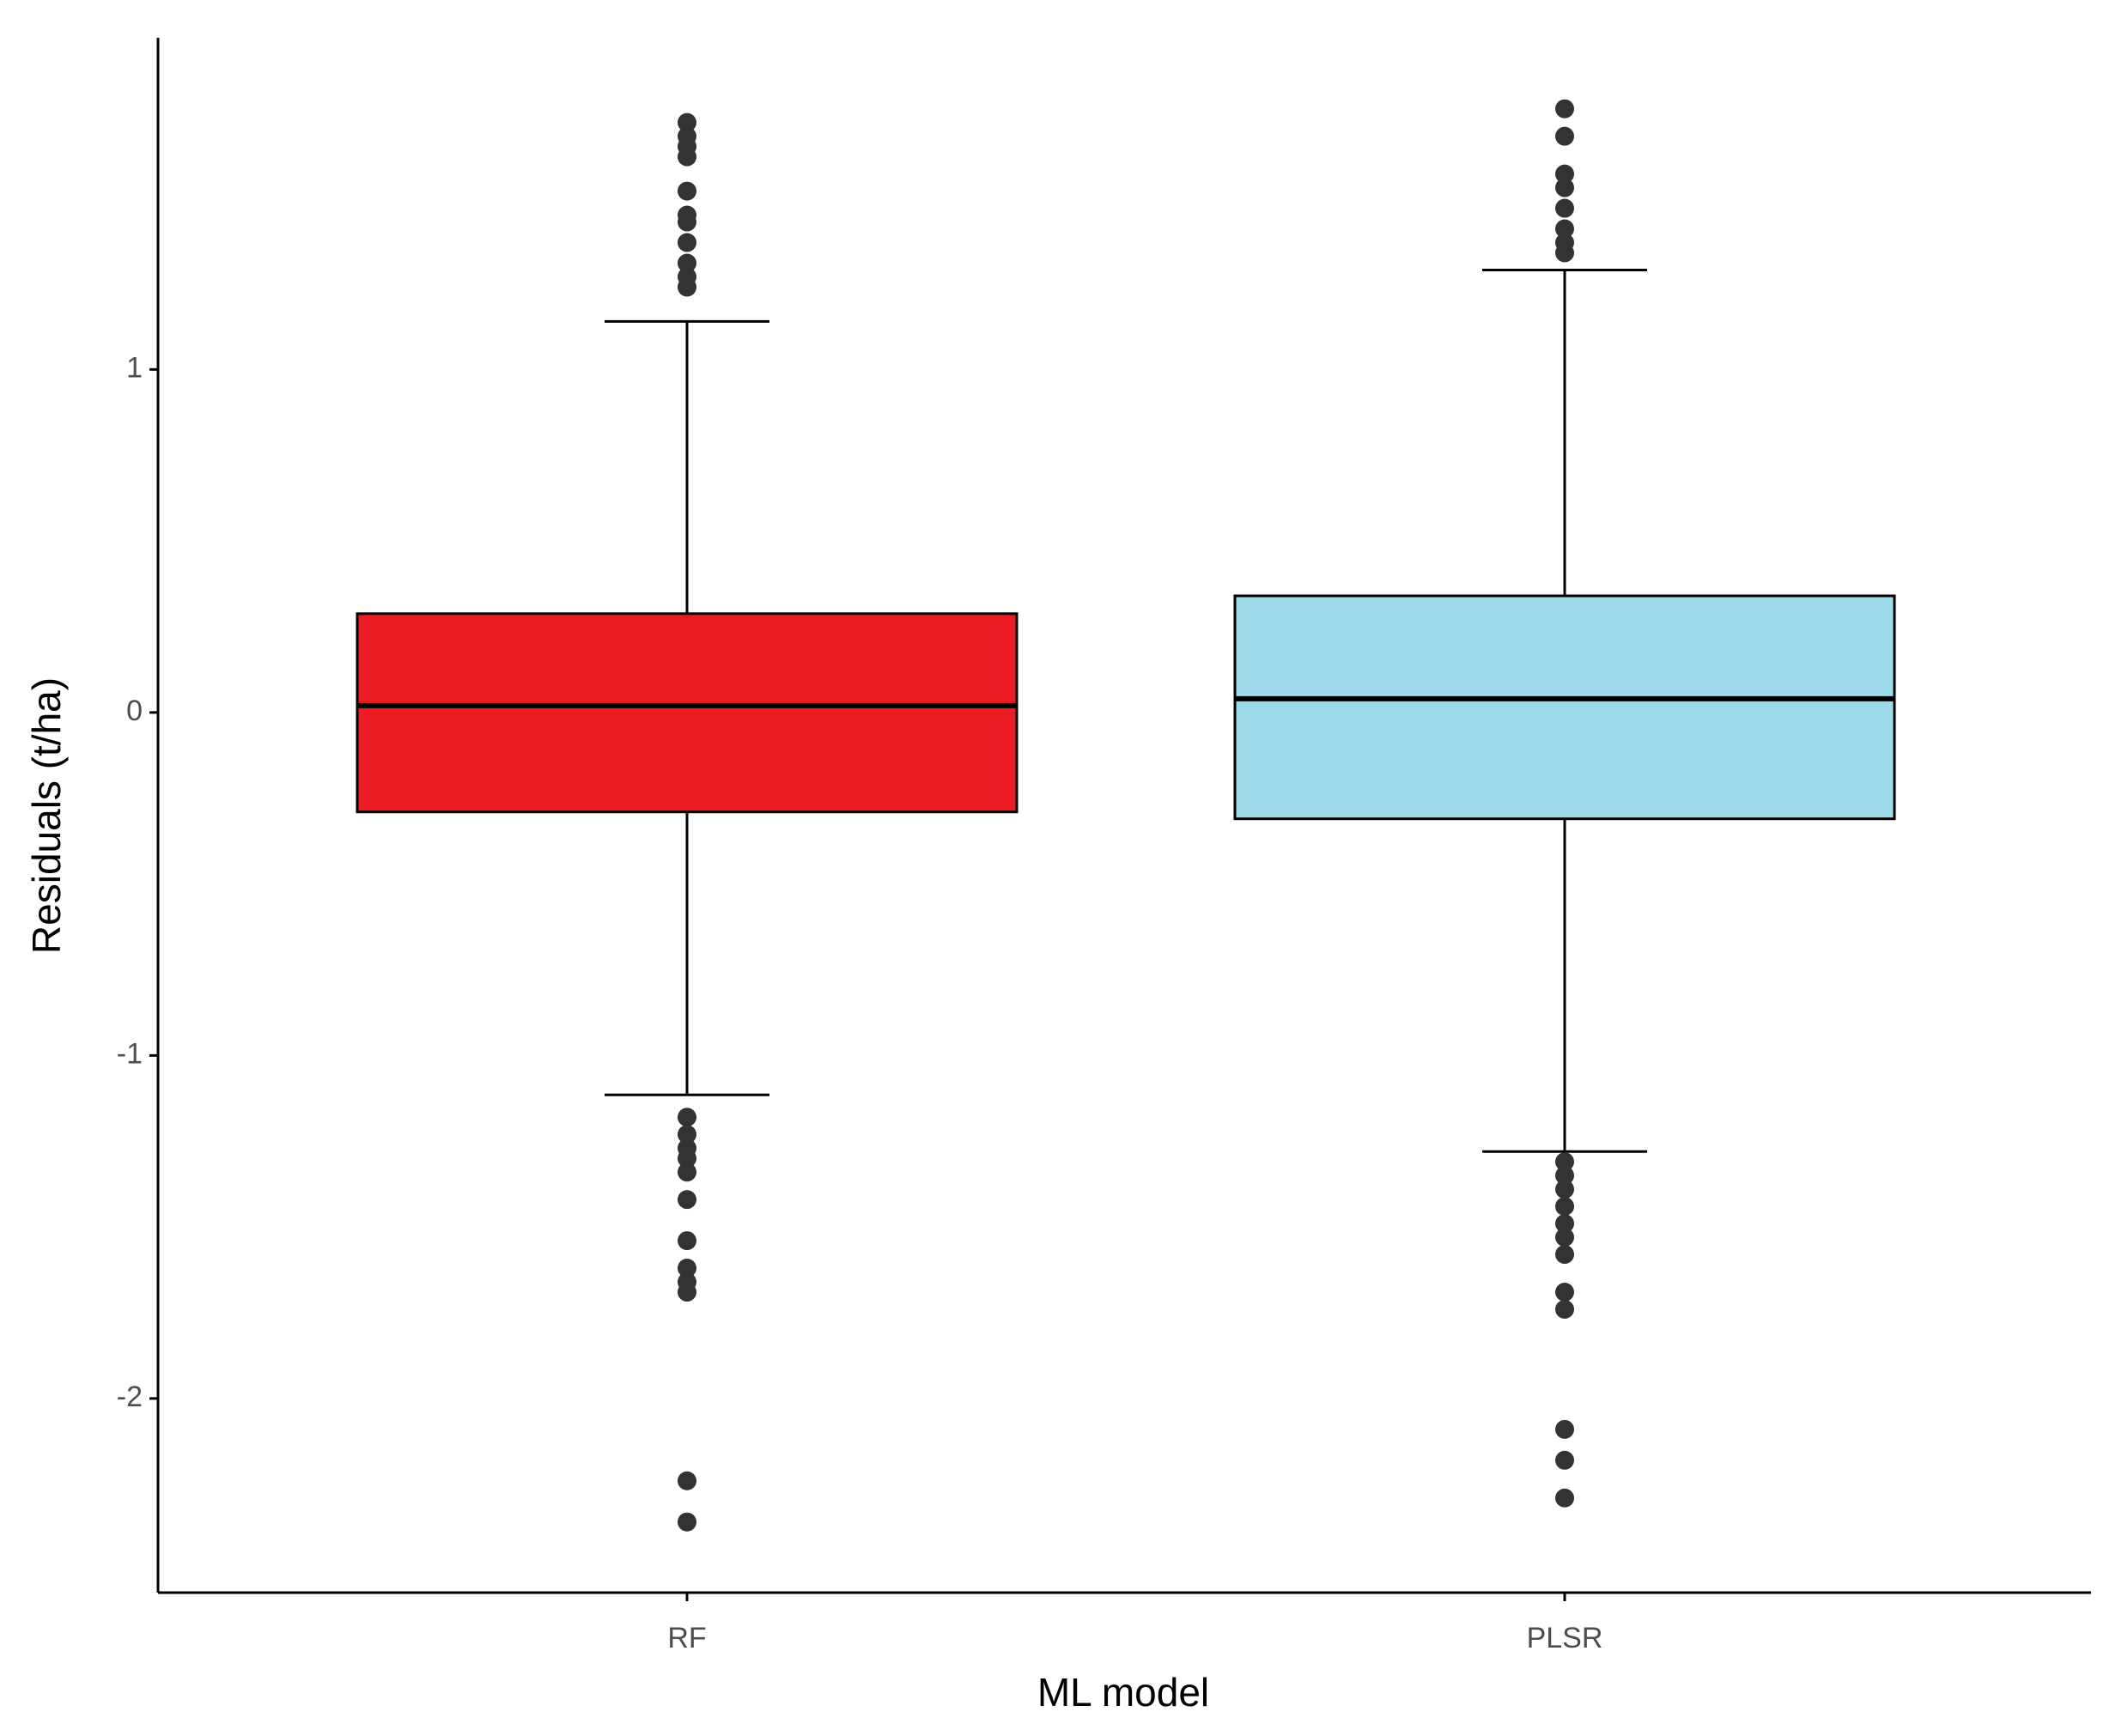 This screenshot has height=1736, width=2110. What do you see at coordinates (686, 1638) in the screenshot?
I see `x-tick-label: RF` at bounding box center [686, 1638].